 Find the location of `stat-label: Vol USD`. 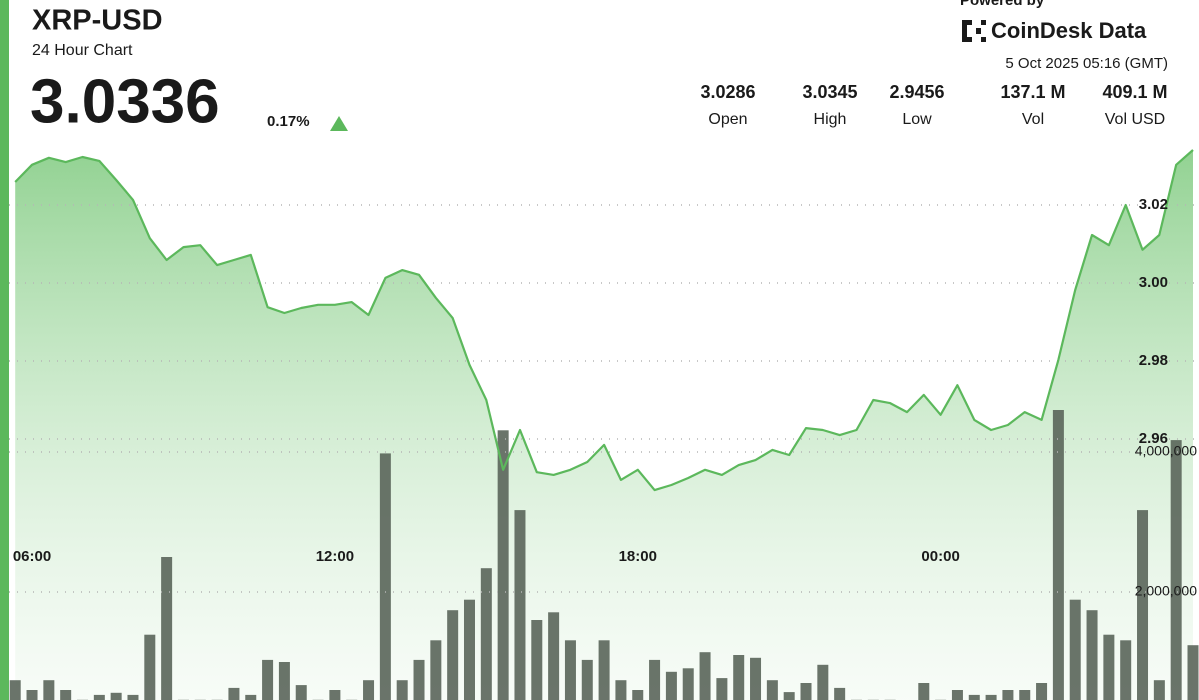

stat-label: Vol USD is located at coordinates (1135, 119).